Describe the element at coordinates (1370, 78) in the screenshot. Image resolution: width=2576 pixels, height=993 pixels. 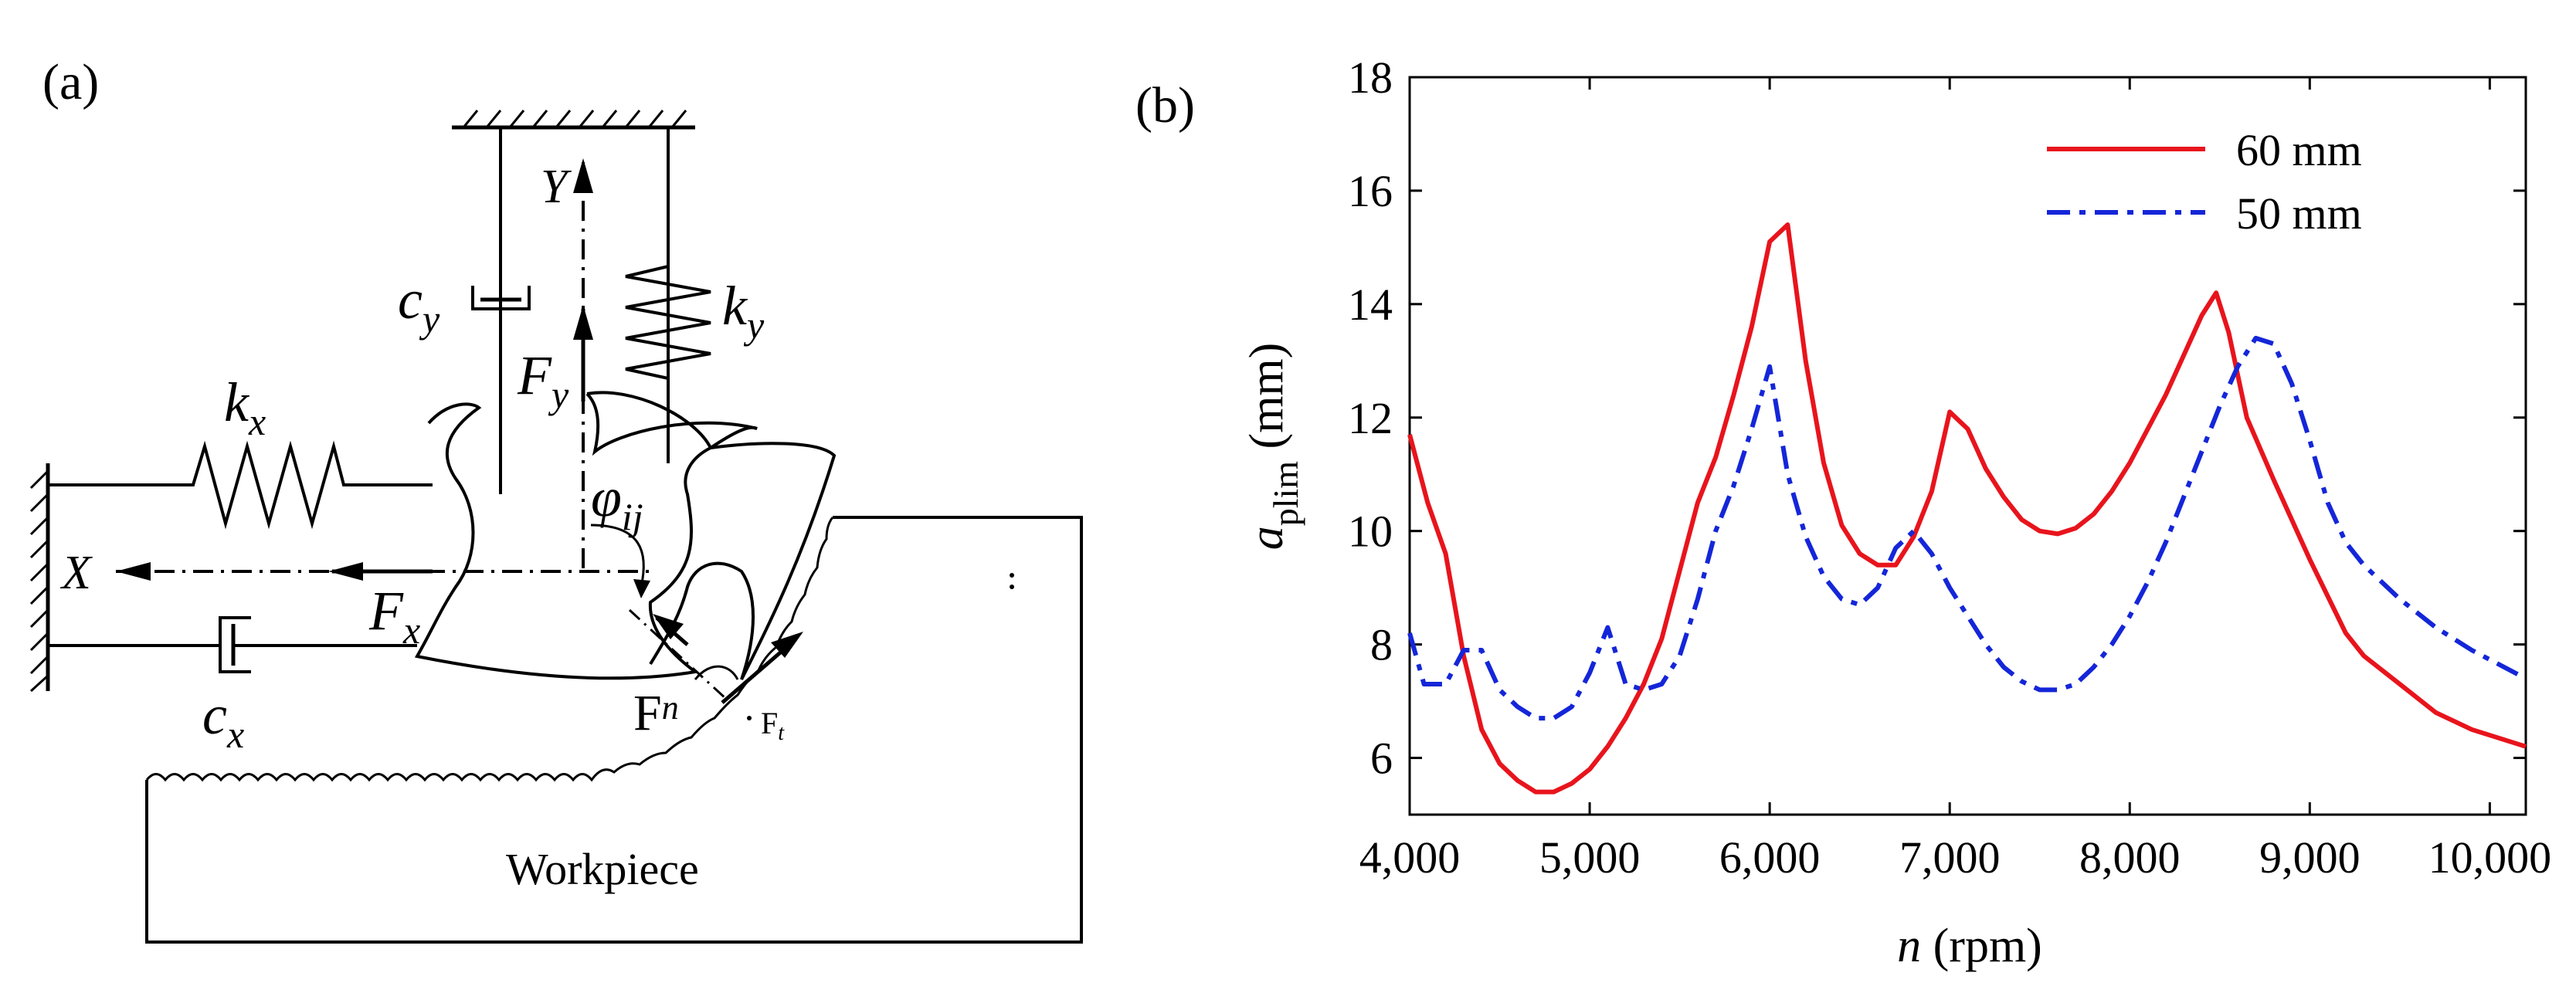
I see `y-tick-label: 18` at that location.